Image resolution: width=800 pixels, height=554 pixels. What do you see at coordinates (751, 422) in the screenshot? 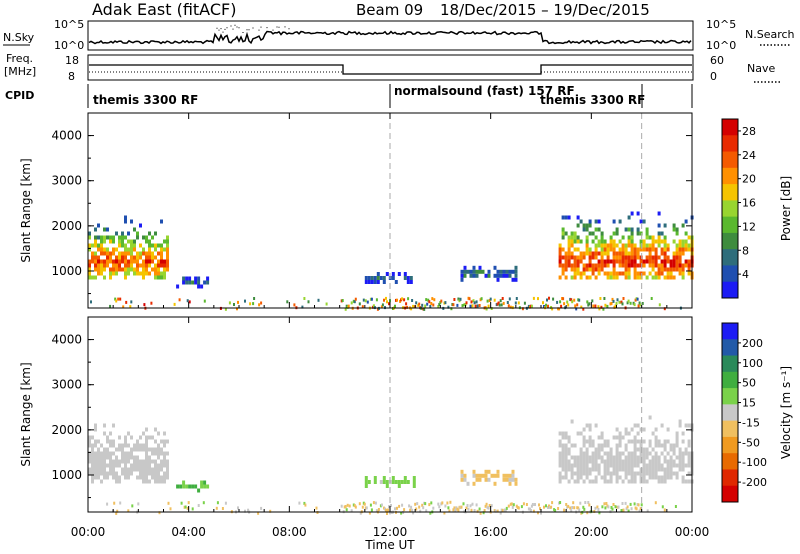
I see `colorbar-tick-label: -15` at bounding box center [751, 422].